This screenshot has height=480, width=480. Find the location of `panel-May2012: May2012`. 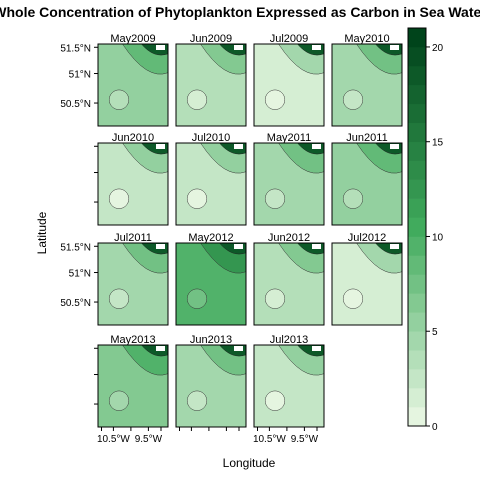

panel-May2012: May2012 is located at coordinates (211, 279).